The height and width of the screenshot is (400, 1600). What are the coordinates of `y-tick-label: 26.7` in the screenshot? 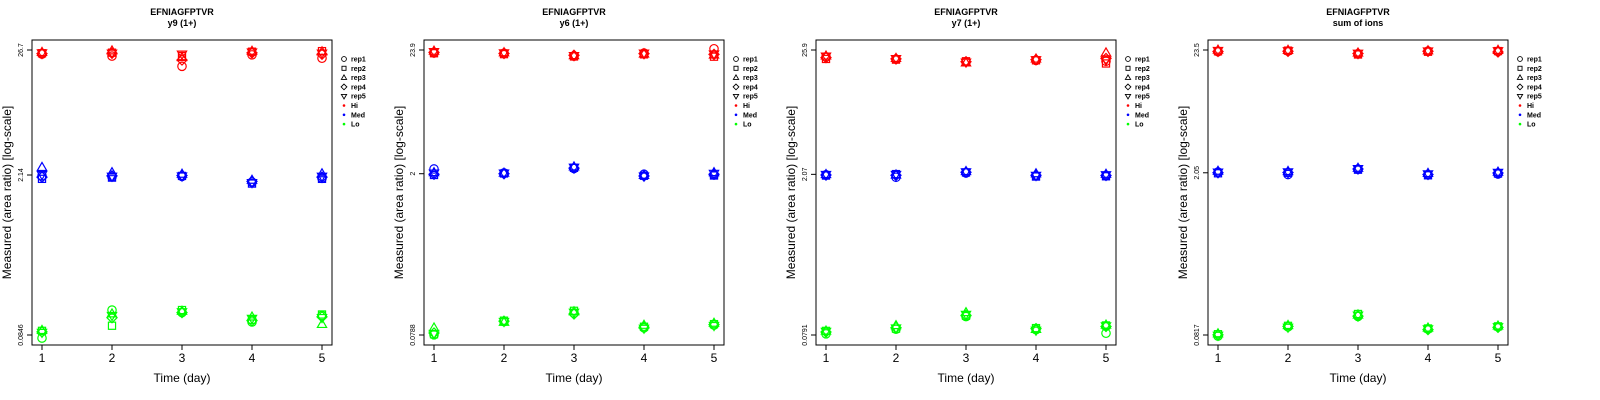 It's located at (21, 50).